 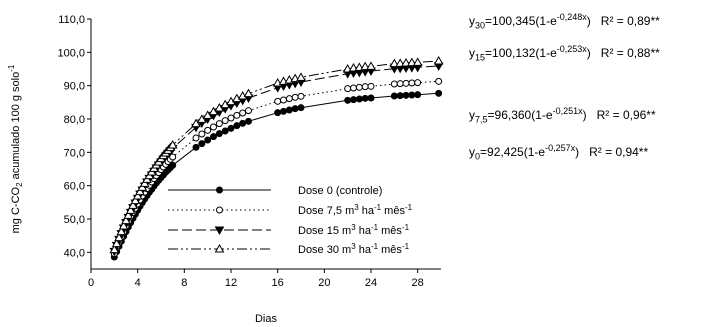 I want to click on legend-item-1: Dose 7,5 m3 ha-1 mês-1, so click(x=290, y=210).